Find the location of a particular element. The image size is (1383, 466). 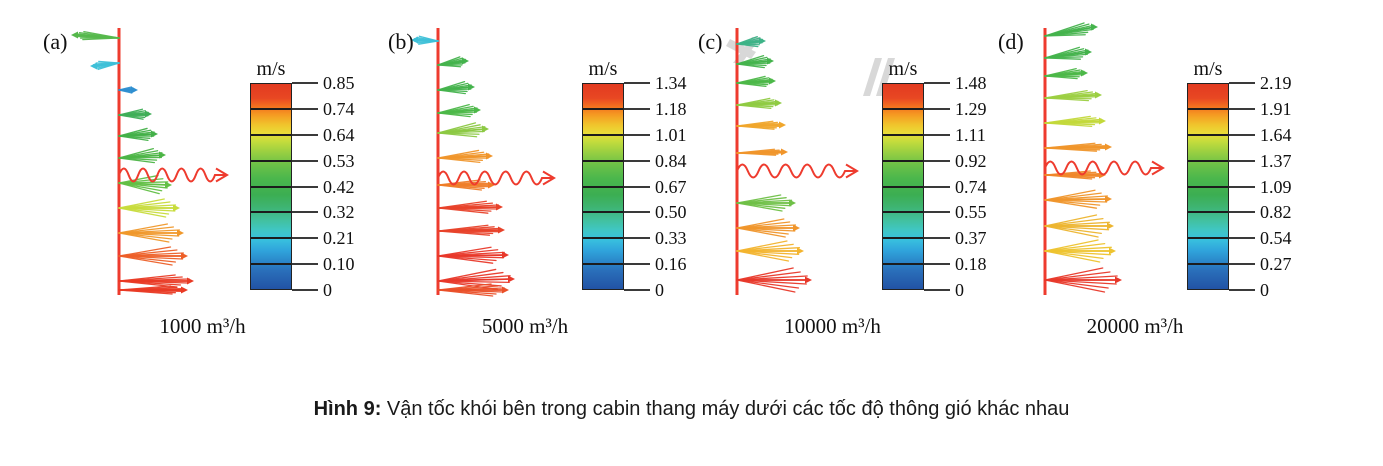

colorbar-tick-label: 0.82 is located at coordinates (1276, 212).